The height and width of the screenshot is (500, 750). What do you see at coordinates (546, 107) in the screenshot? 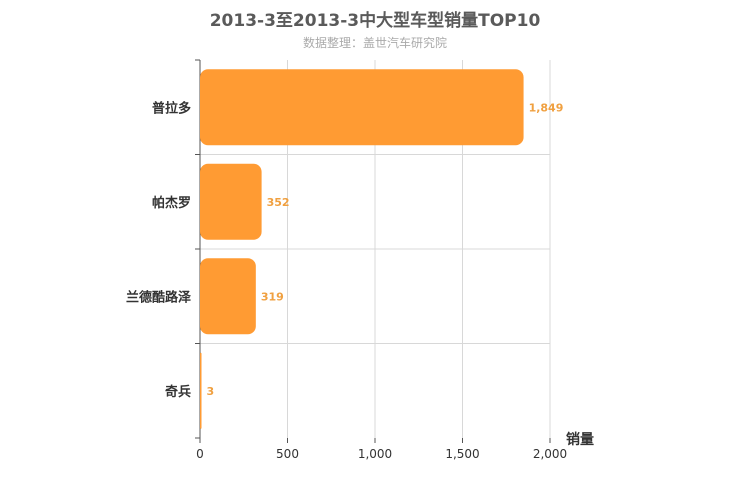
I see `data-label: 1,849` at bounding box center [546, 107].